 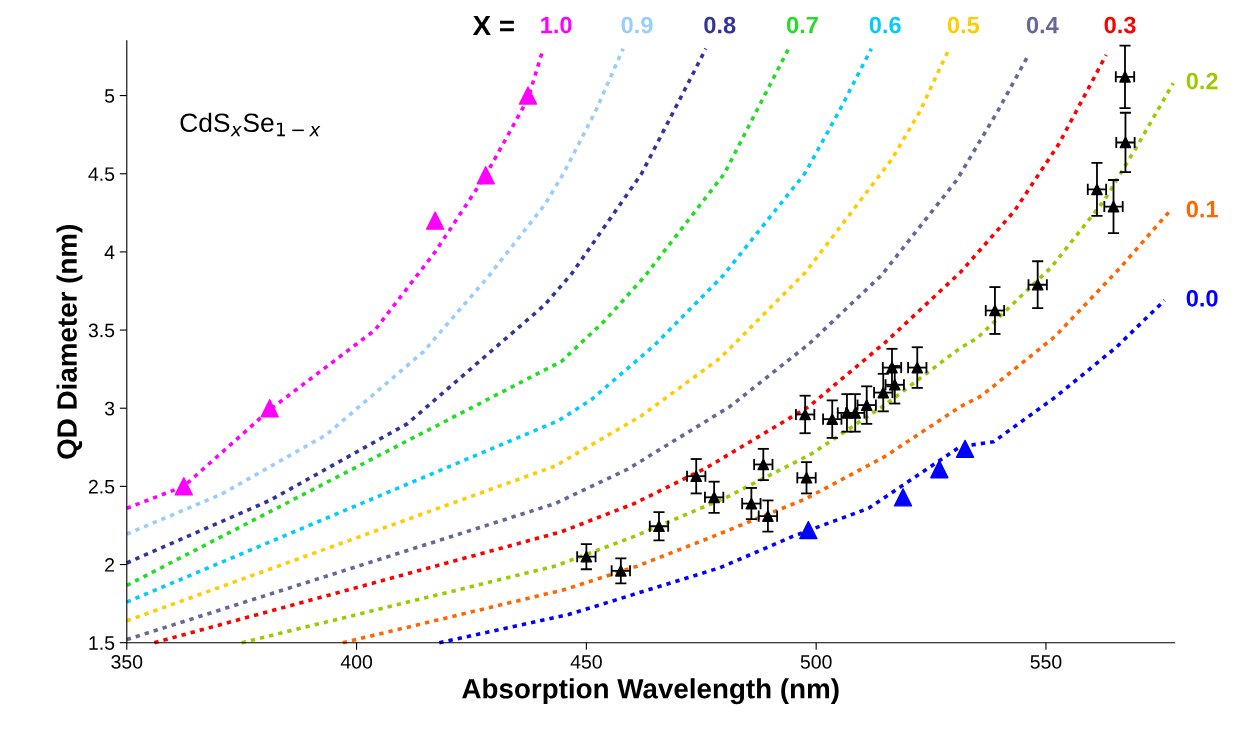 I want to click on x-tick-label: 550, so click(x=1046, y=662).